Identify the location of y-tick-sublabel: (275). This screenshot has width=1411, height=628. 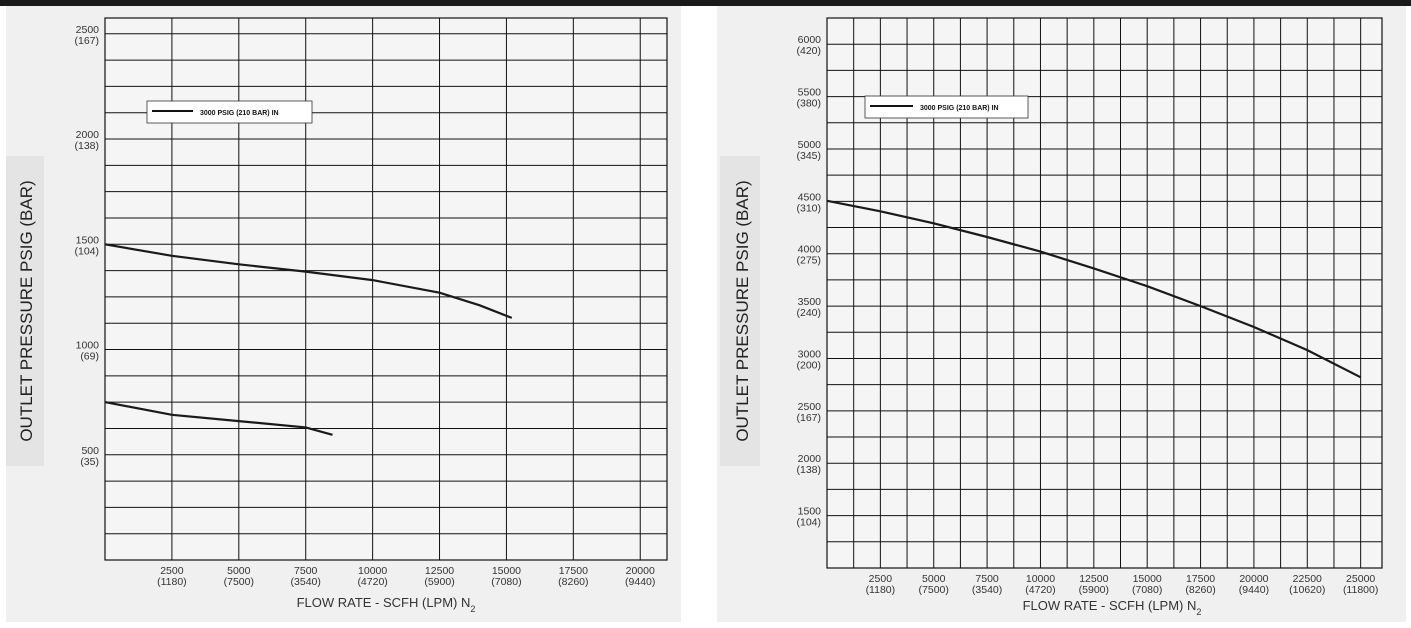
(808, 261).